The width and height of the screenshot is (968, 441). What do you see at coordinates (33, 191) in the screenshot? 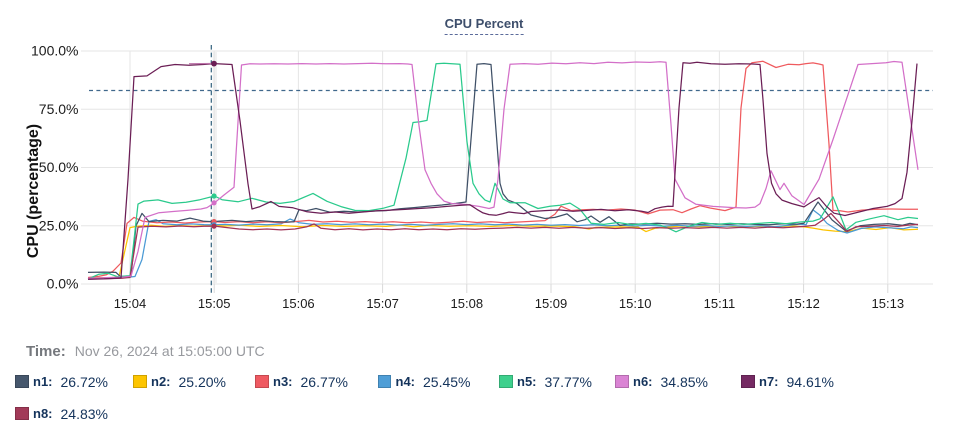
I see `svg-text: CPU (percentage)` at bounding box center [33, 191].